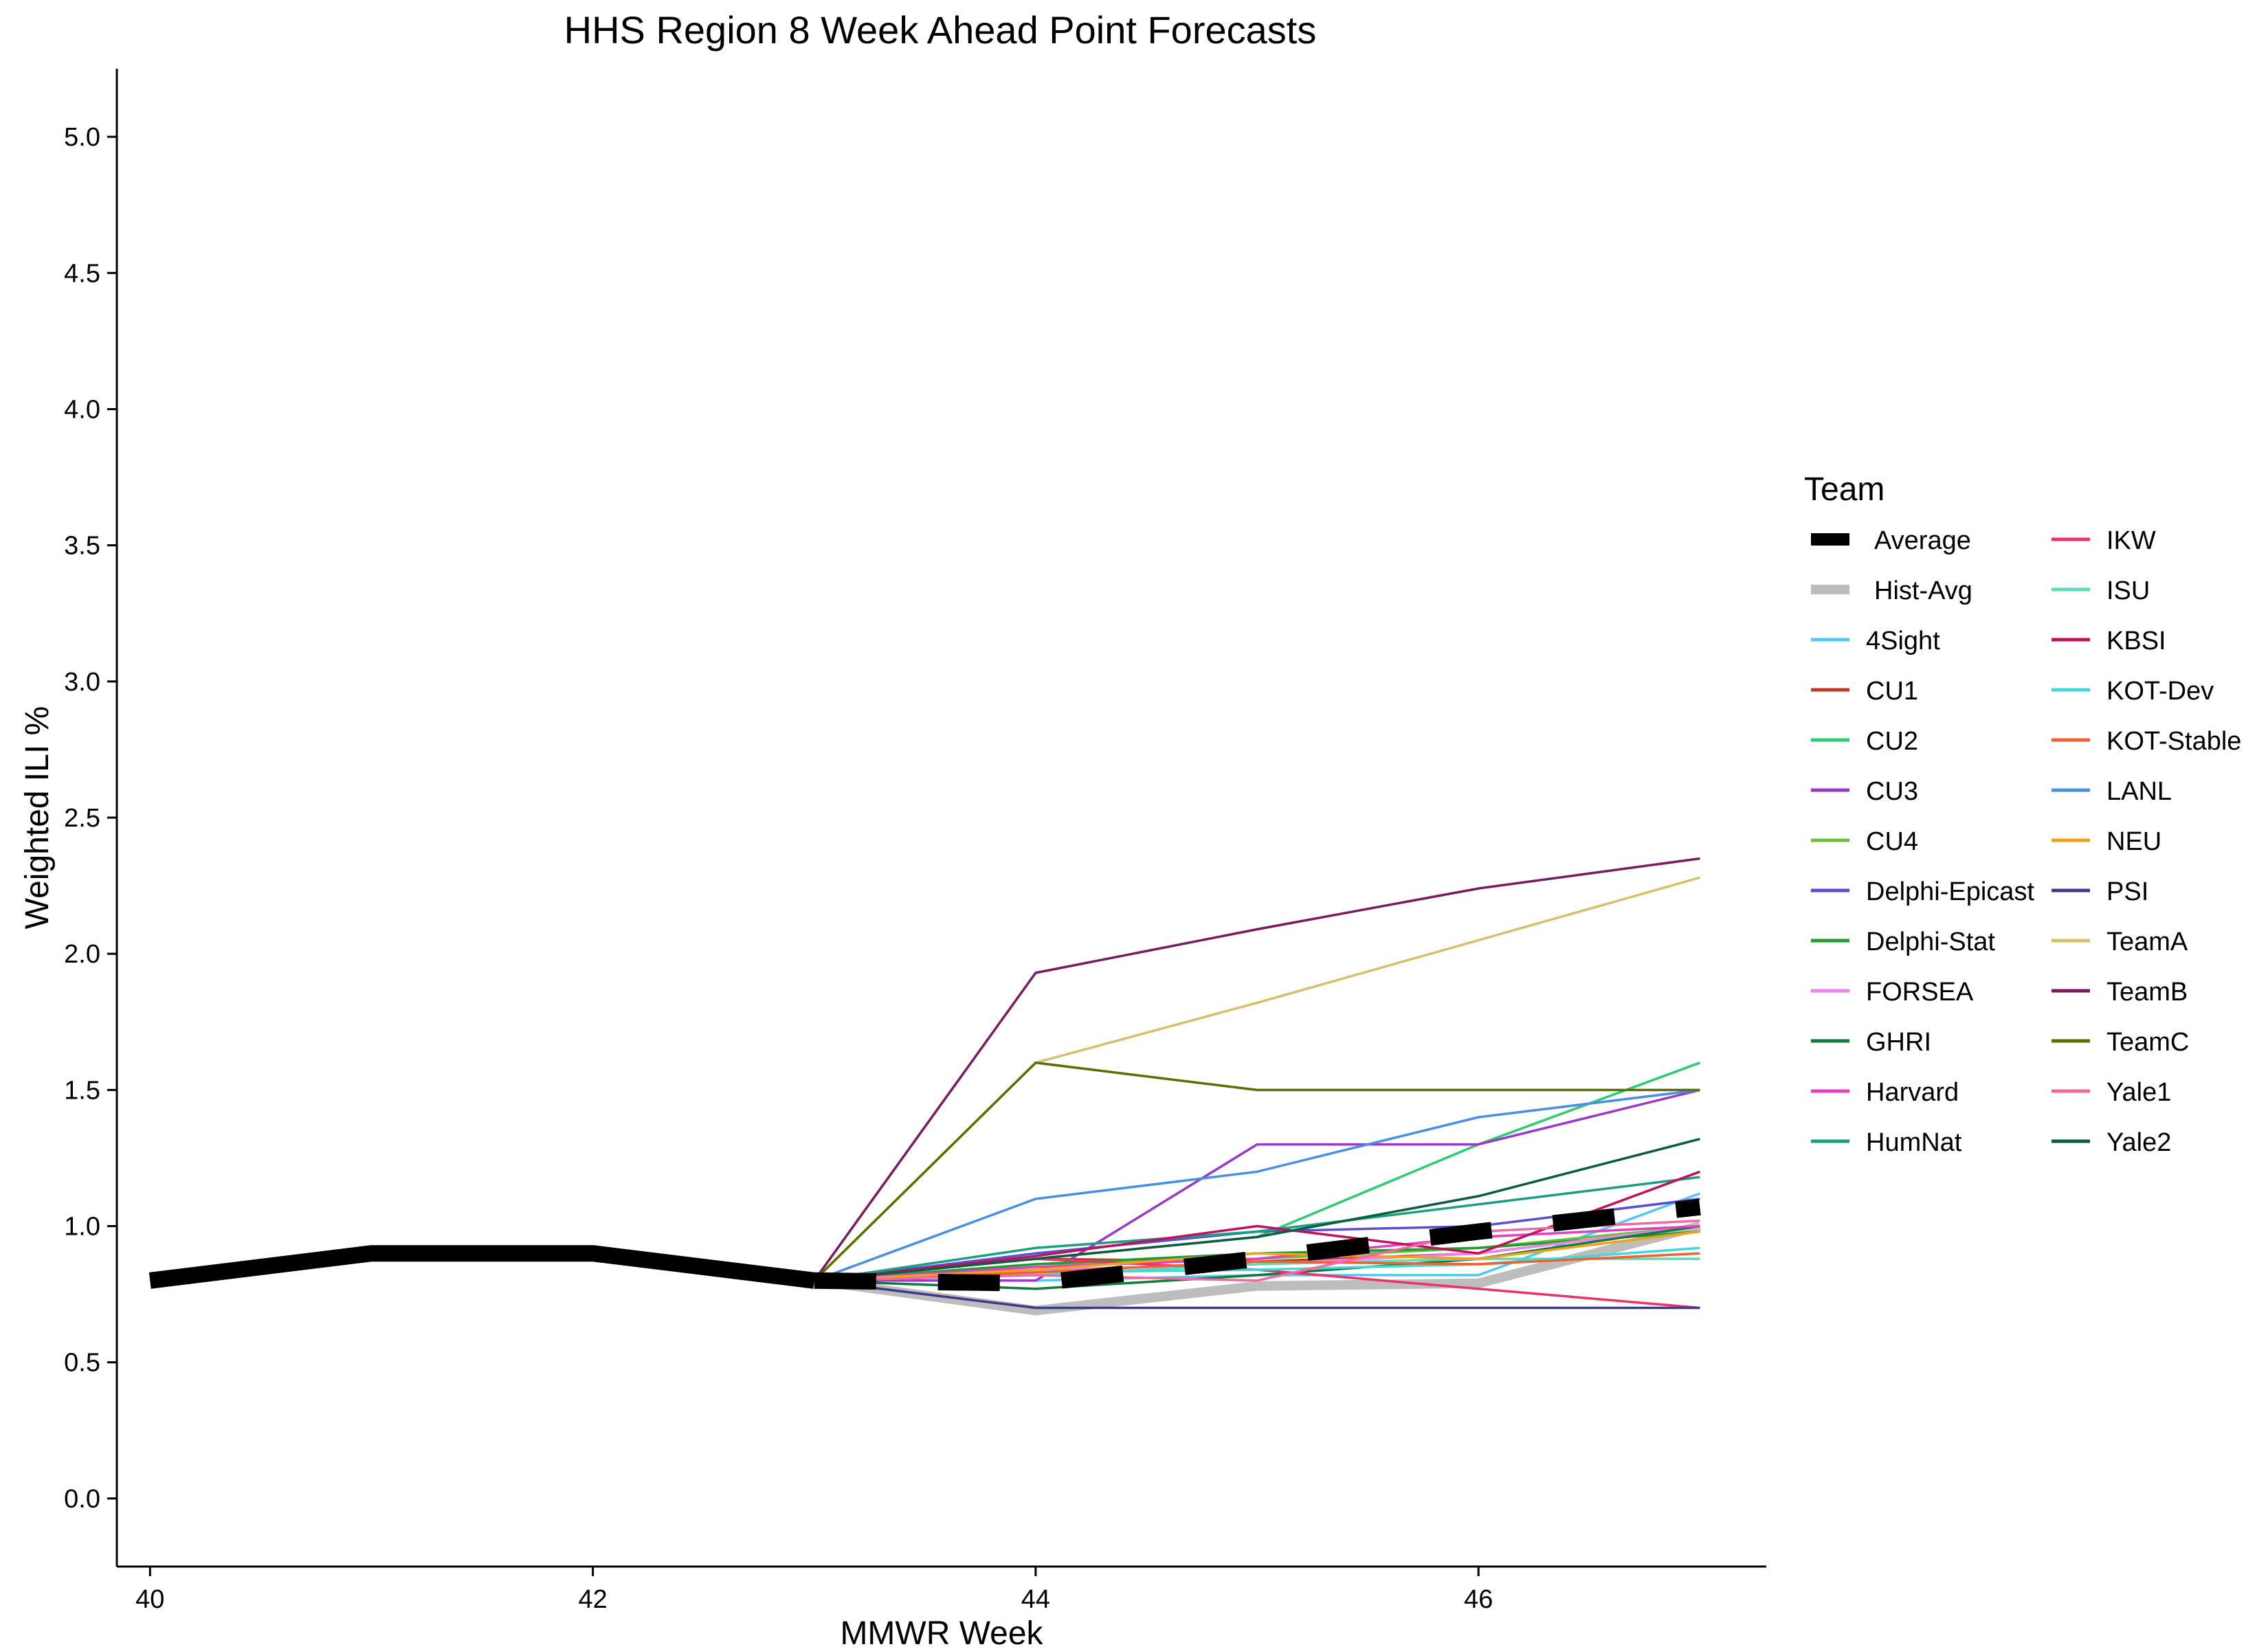  Describe the element at coordinates (82, 273) in the screenshot. I see `y-tick-label: 4.5` at that location.